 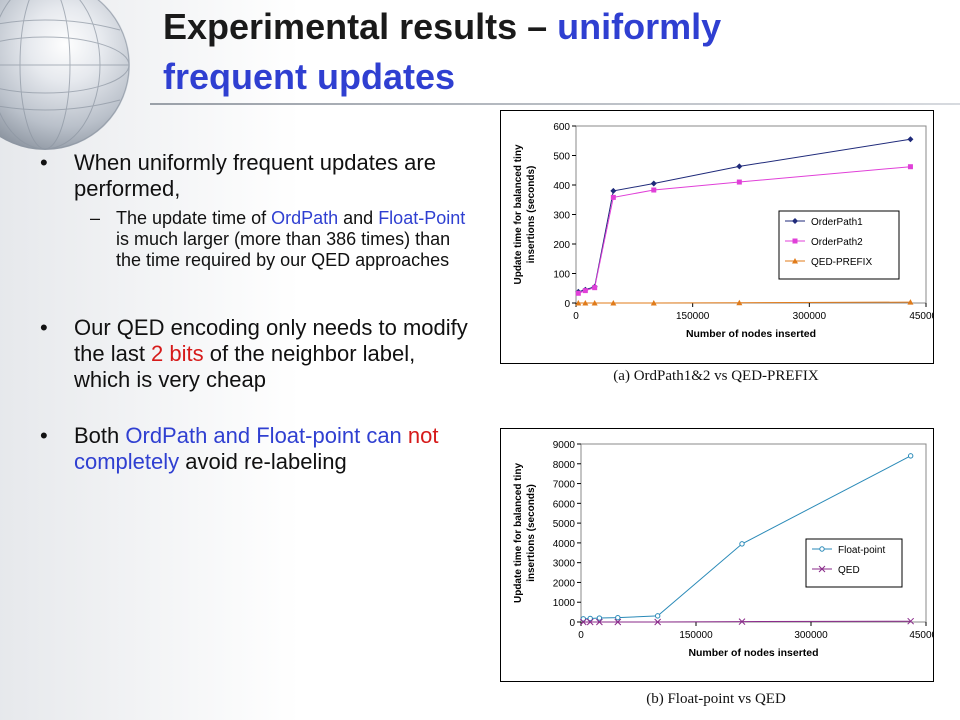 What do you see at coordinates (564, 485) in the screenshot?
I see `y-tick-label: 7000` at bounding box center [564, 485].